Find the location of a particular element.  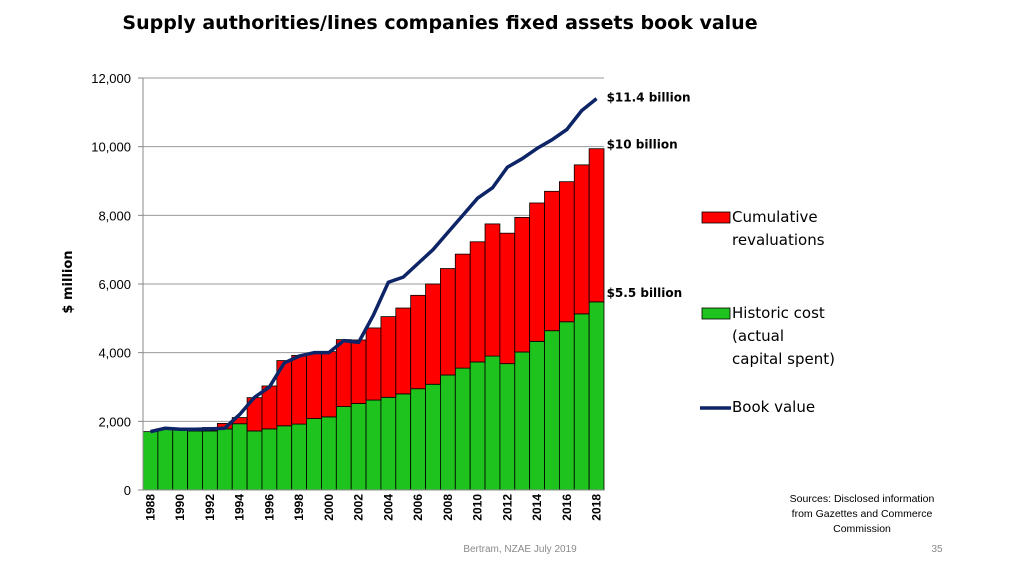

x-tick-label: 1990 is located at coordinates (180, 507).